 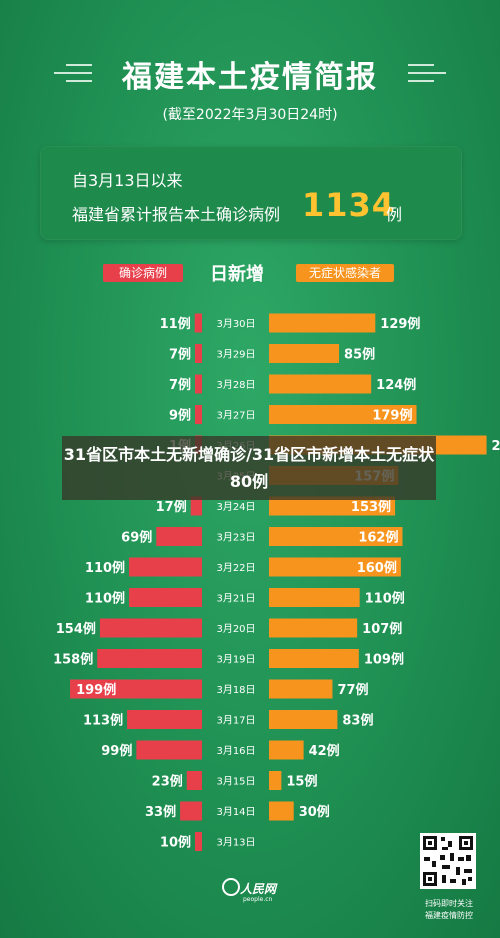 What do you see at coordinates (231, 887) in the screenshot?
I see `logo-icon` at bounding box center [231, 887].